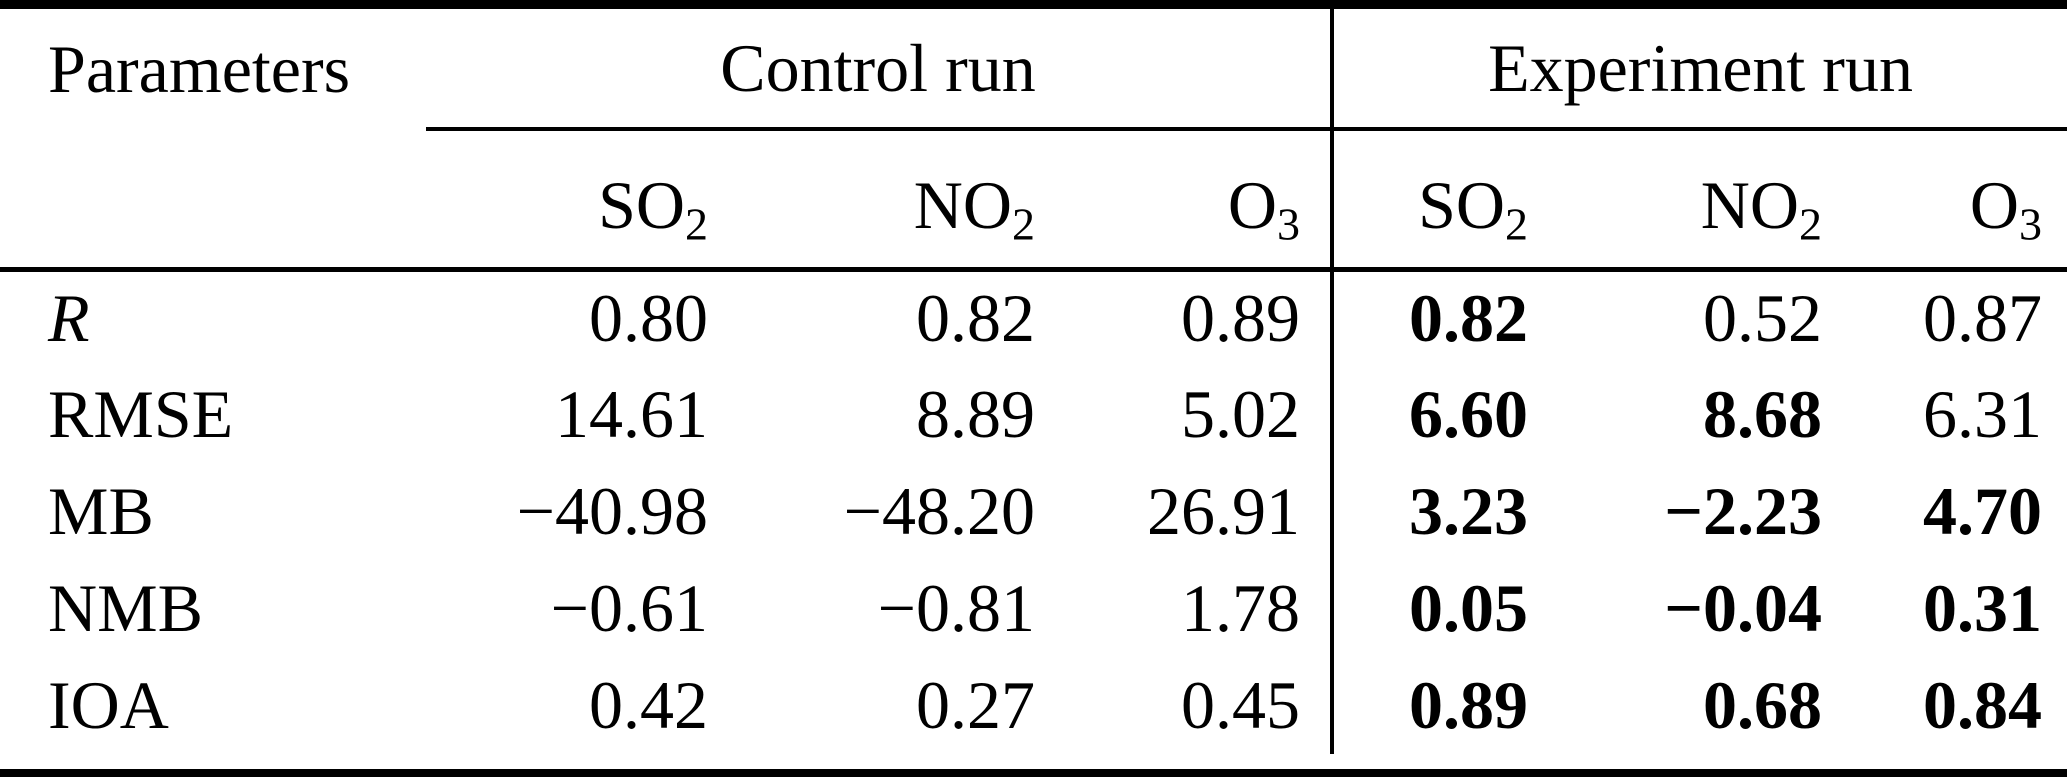 The width and height of the screenshot is (2067, 777). What do you see at coordinates (1223, 511) in the screenshot?
I see `value-cell: 26.91` at bounding box center [1223, 511].